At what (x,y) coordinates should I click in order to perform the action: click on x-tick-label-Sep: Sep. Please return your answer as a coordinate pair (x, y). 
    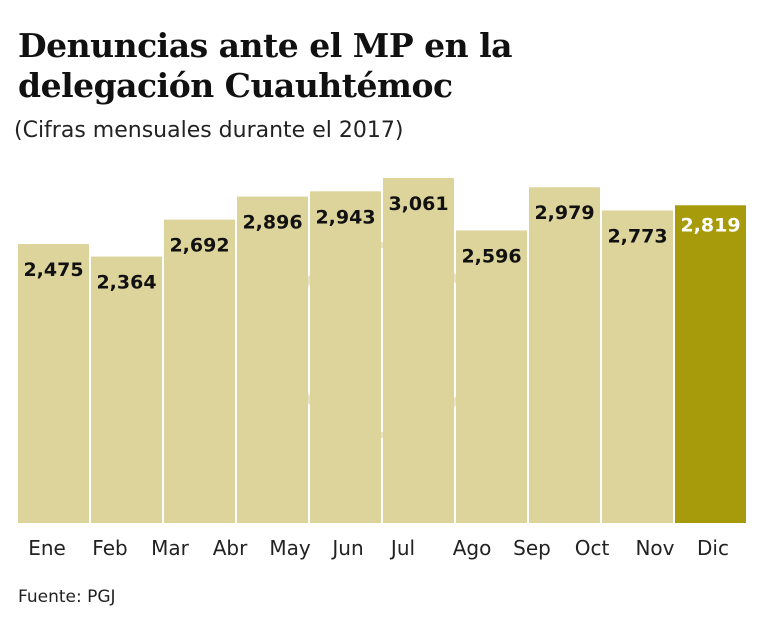
    Looking at the image, I should click on (532, 548).